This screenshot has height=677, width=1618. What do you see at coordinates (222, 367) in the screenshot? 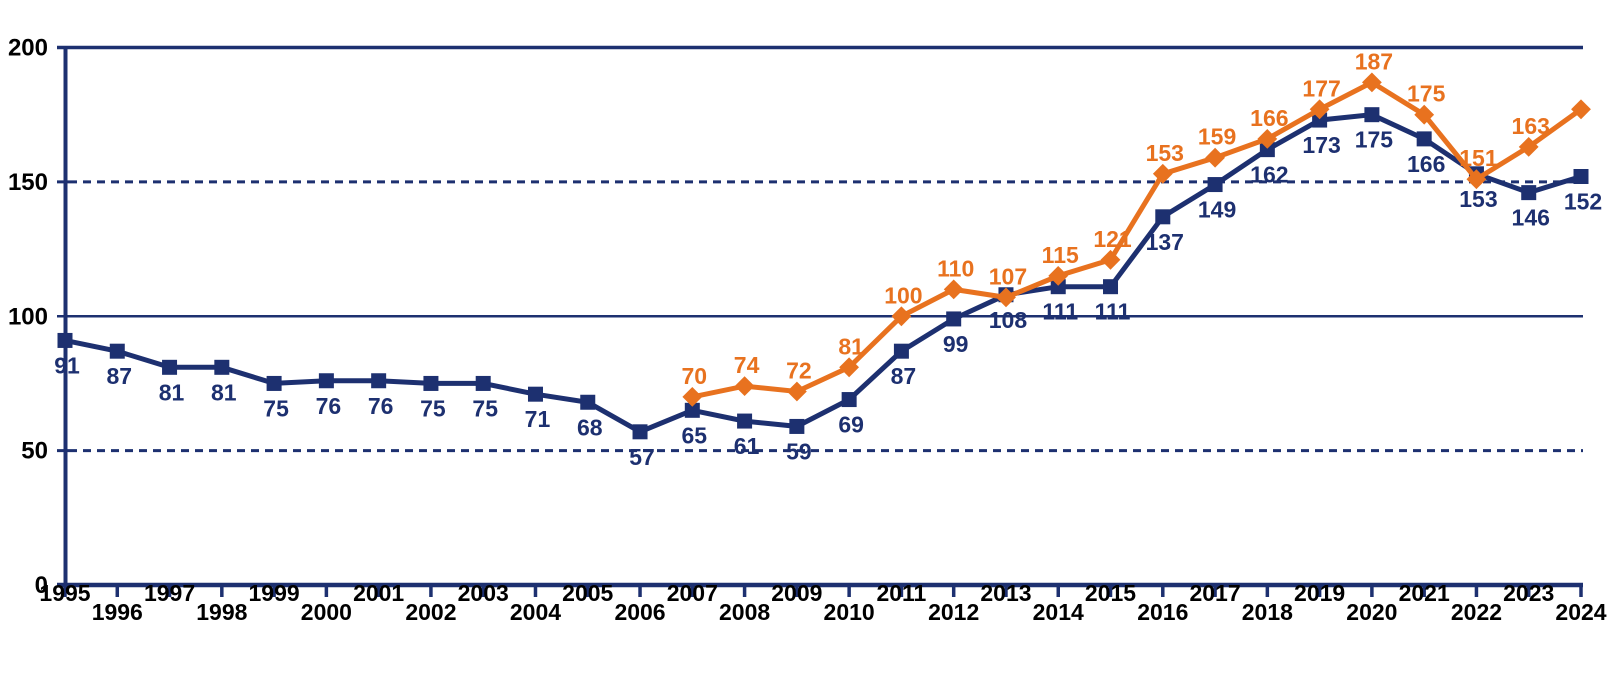
I see `marker-navy-squares-1998` at bounding box center [222, 367].